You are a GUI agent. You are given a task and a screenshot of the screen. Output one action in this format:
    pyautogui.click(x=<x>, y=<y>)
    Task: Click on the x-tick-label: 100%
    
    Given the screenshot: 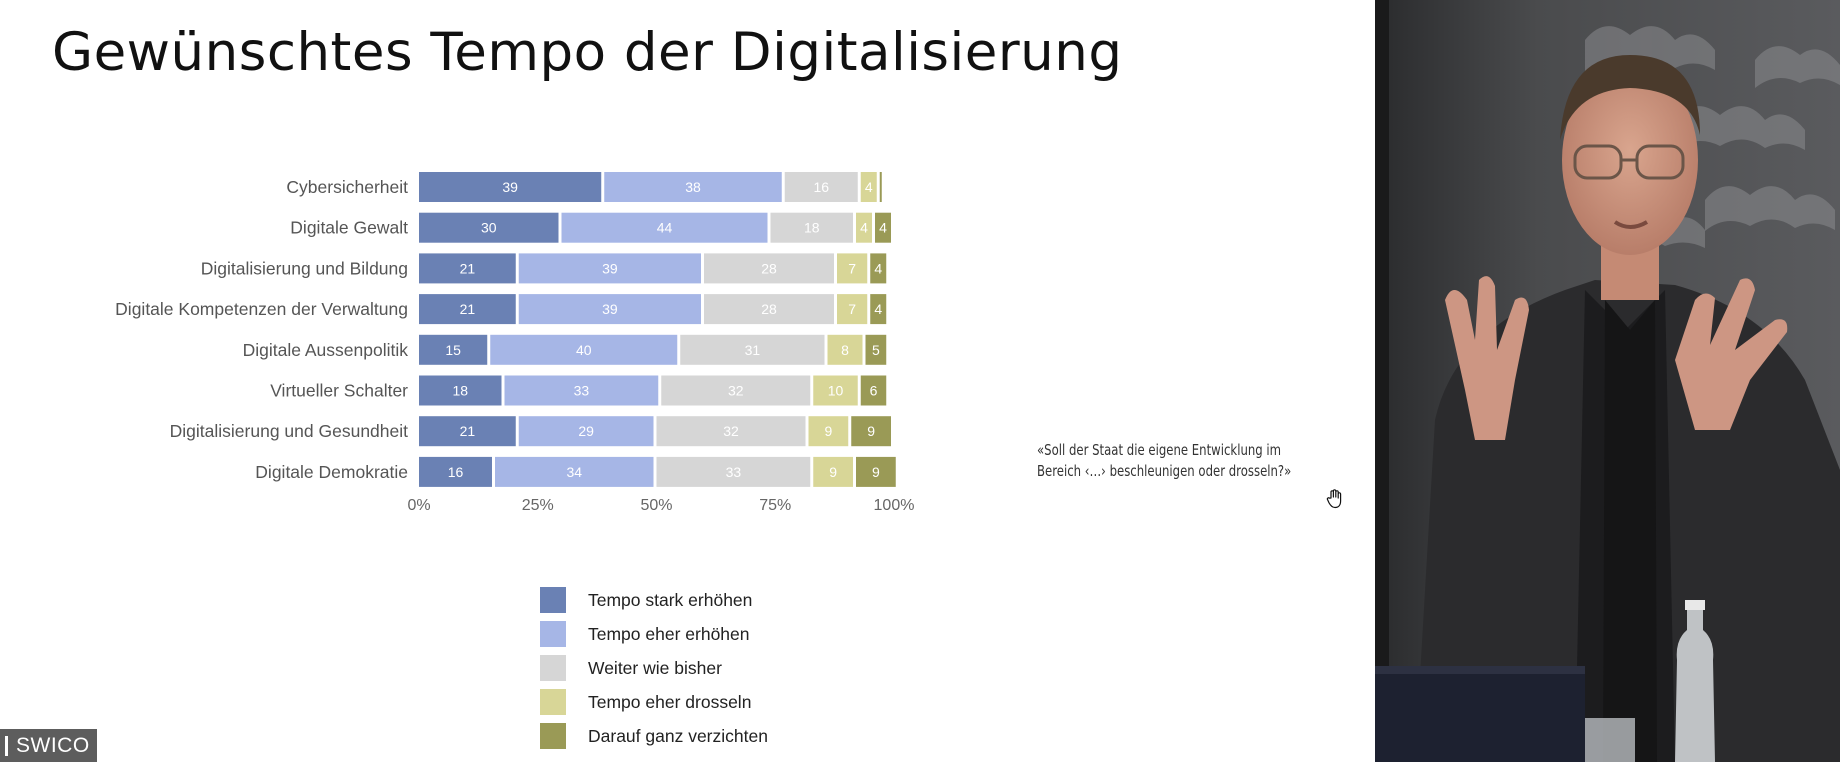 What is the action you would take?
    pyautogui.click(x=894, y=505)
    